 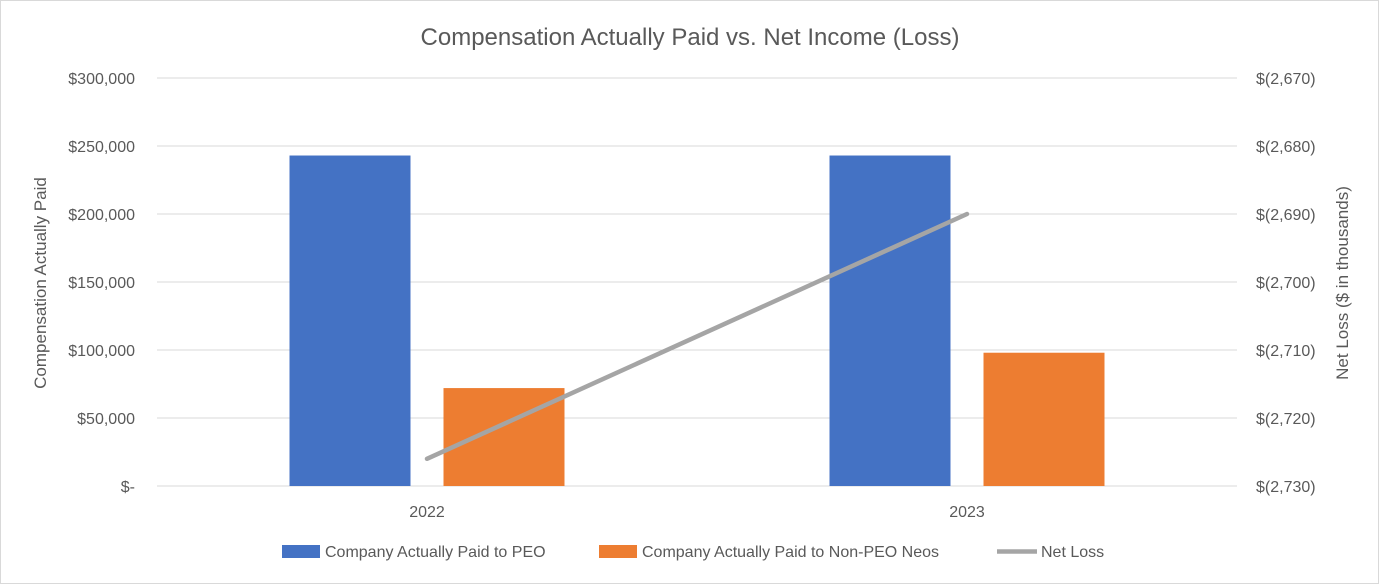 I want to click on y2-tick-label: $(2,720), so click(x=1286, y=419).